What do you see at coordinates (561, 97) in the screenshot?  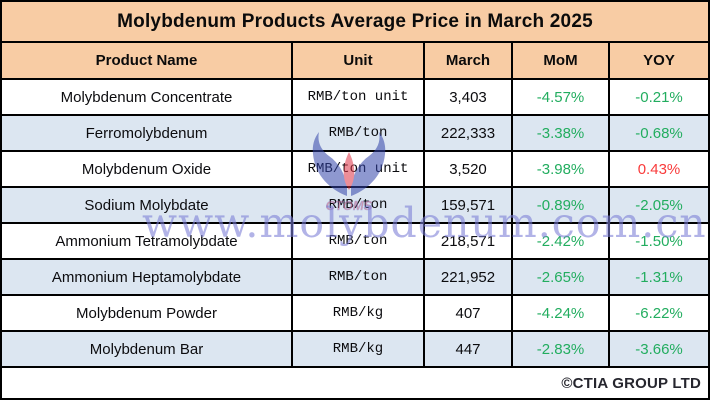 I see `mom-cell: -4.57%` at bounding box center [561, 97].